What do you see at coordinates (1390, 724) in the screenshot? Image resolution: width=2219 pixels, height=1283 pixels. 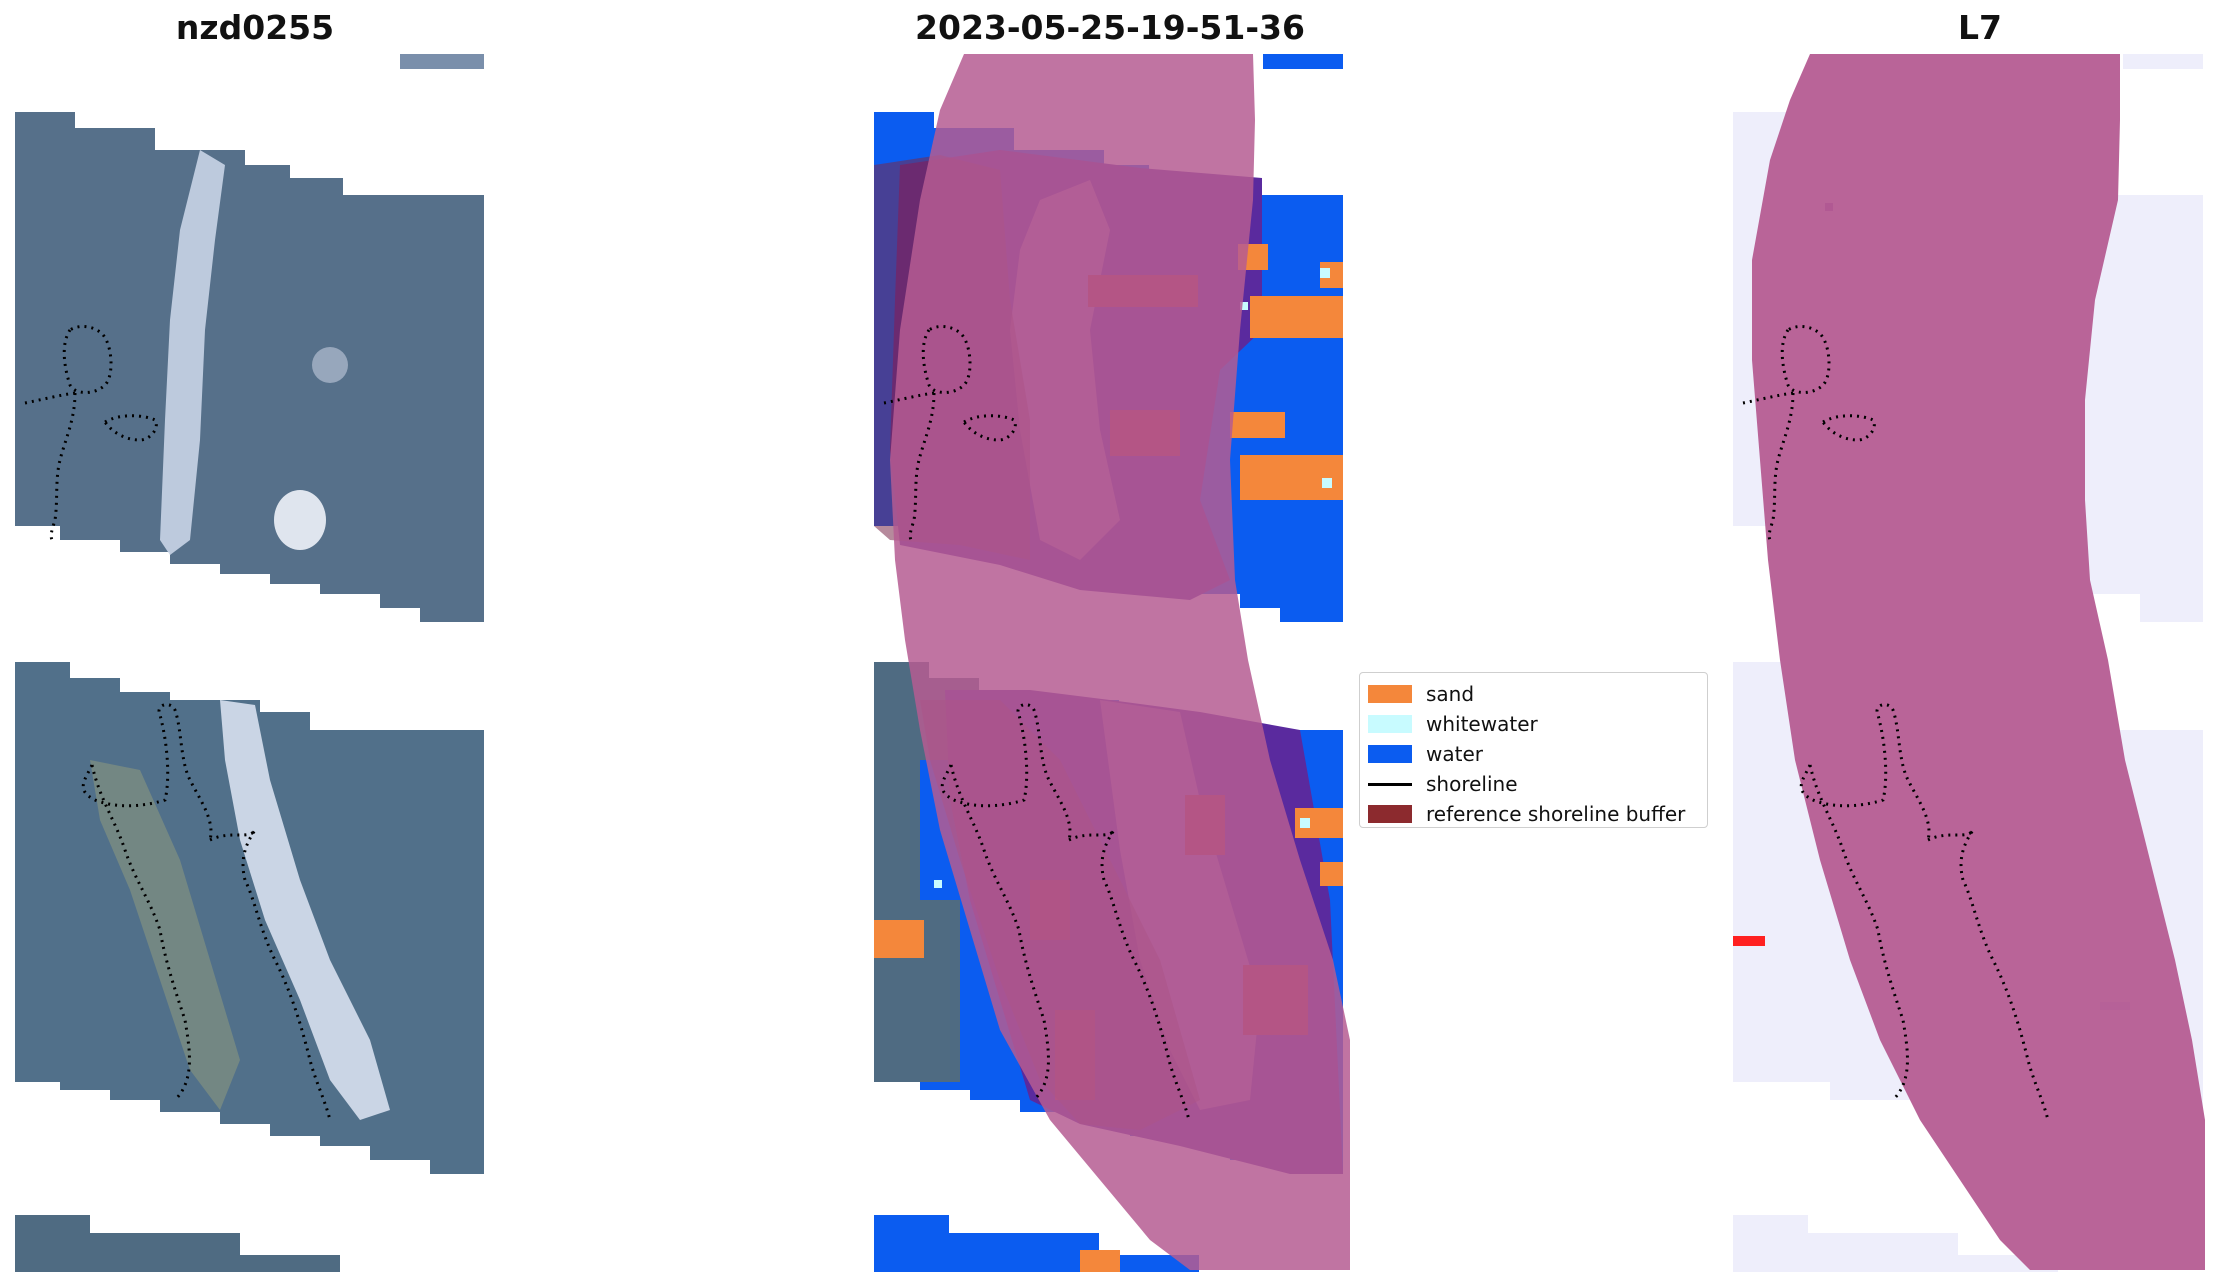 I see `whitewater-swatch` at bounding box center [1390, 724].